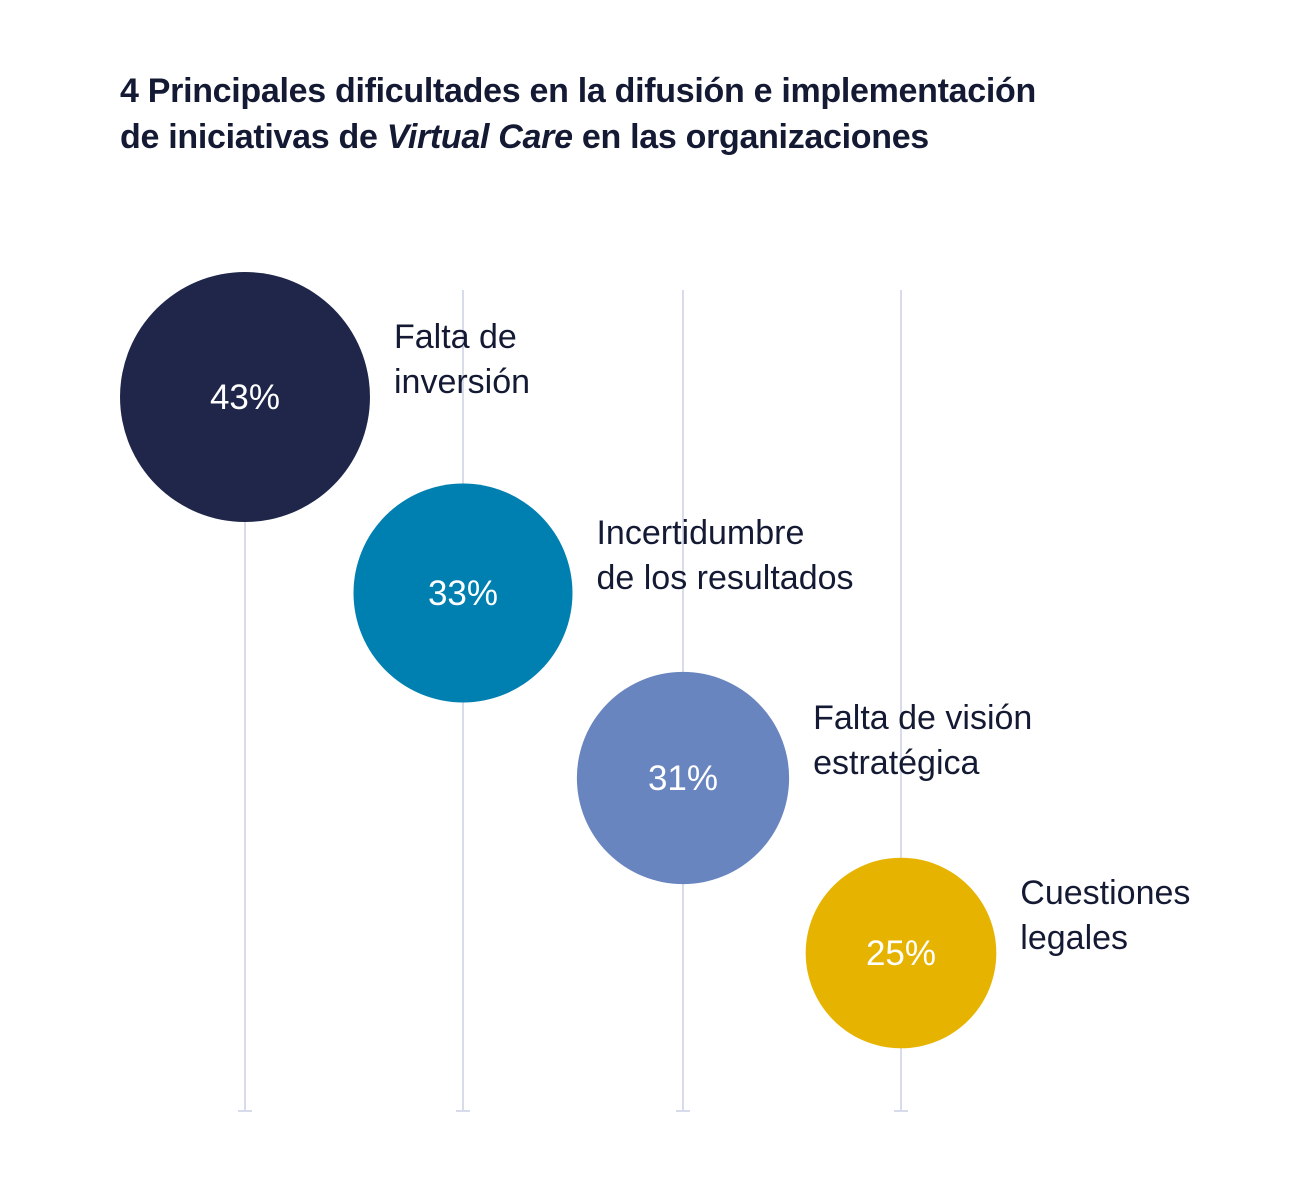 The width and height of the screenshot is (1289, 1193). I want to click on category-label-line: legales, so click(1074, 938).